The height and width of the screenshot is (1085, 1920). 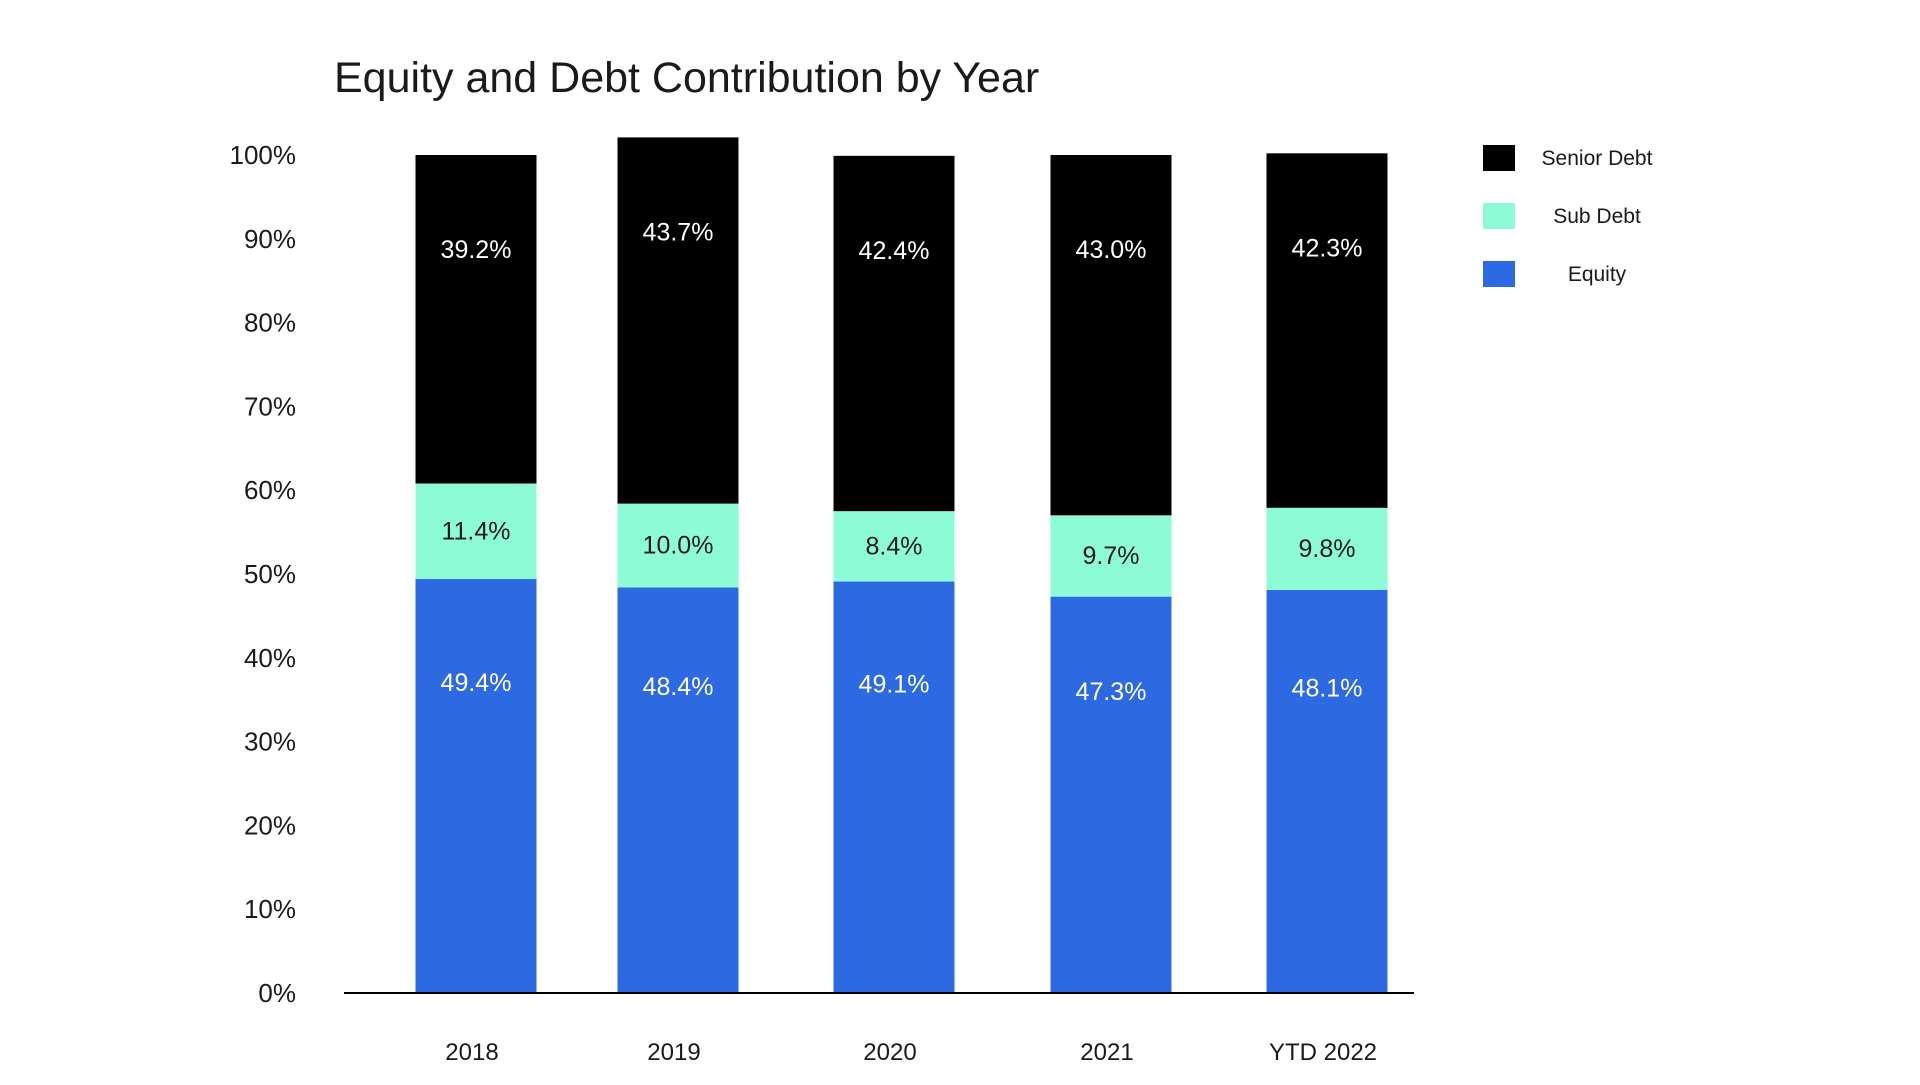 I want to click on y-tick-label: 0%, so click(x=277, y=993).